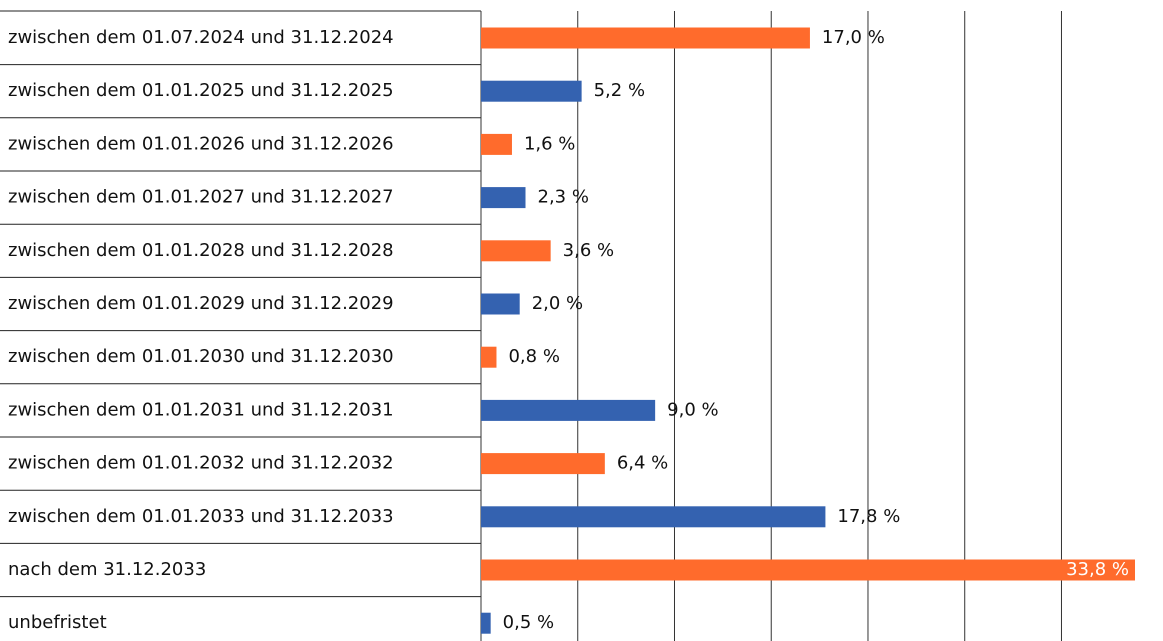 This screenshot has width=1163, height=641. What do you see at coordinates (201, 516) in the screenshot?
I see `category-label: zwischen dem 01.01.2033 und 31.12.2033` at bounding box center [201, 516].